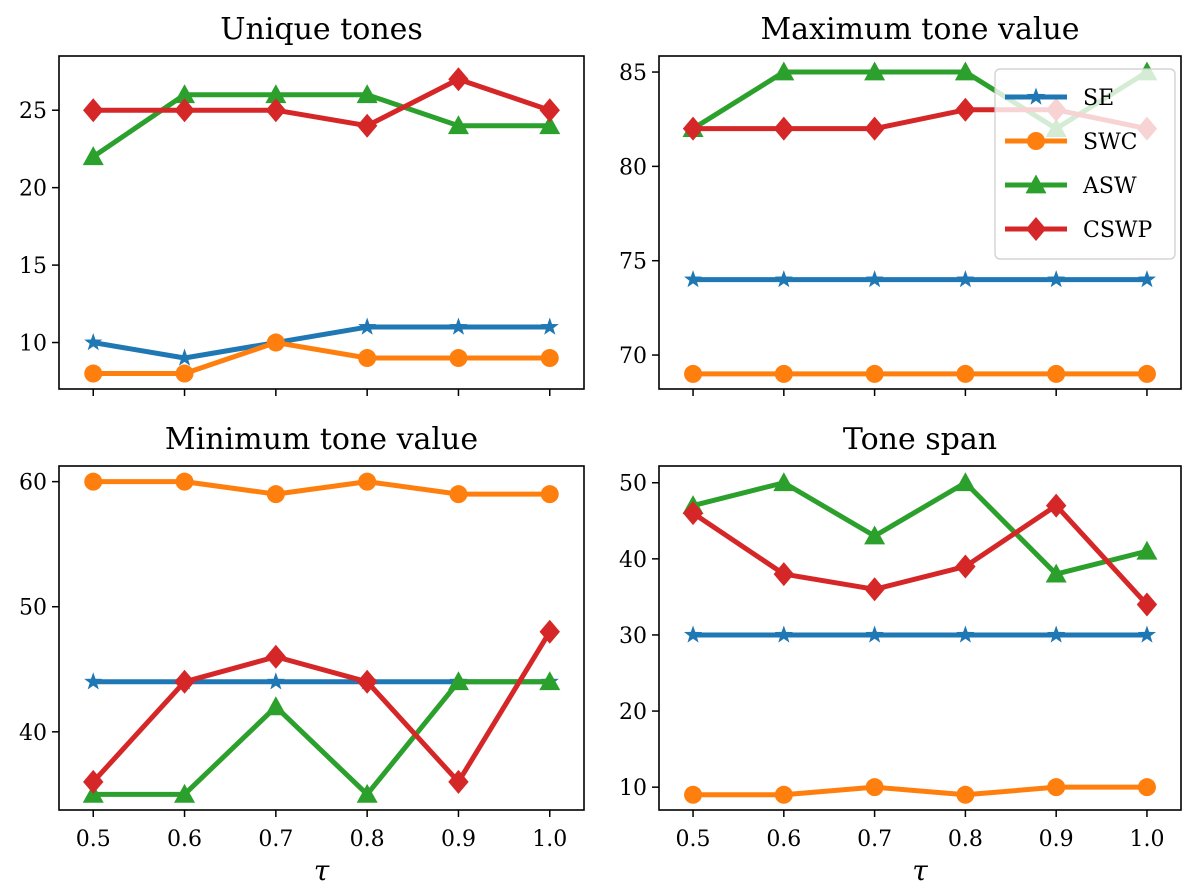 The height and width of the screenshot is (895, 1194). Describe the element at coordinates (633, 560) in the screenshot. I see `y-tick-label: 40` at that location.